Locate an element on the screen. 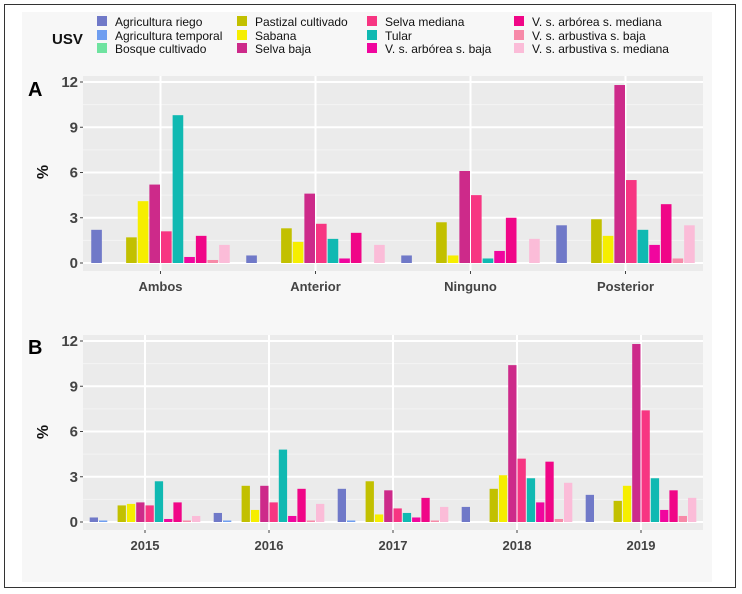 The width and height of the screenshot is (742, 594). legend-label: Pastizal cultivado is located at coordinates (301, 22).